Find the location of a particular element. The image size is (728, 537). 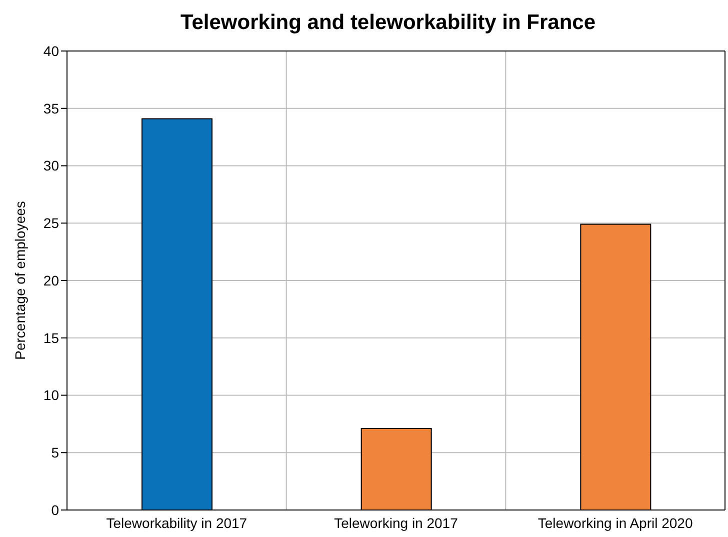

y-tick-label: 30 is located at coordinates (51, 166).